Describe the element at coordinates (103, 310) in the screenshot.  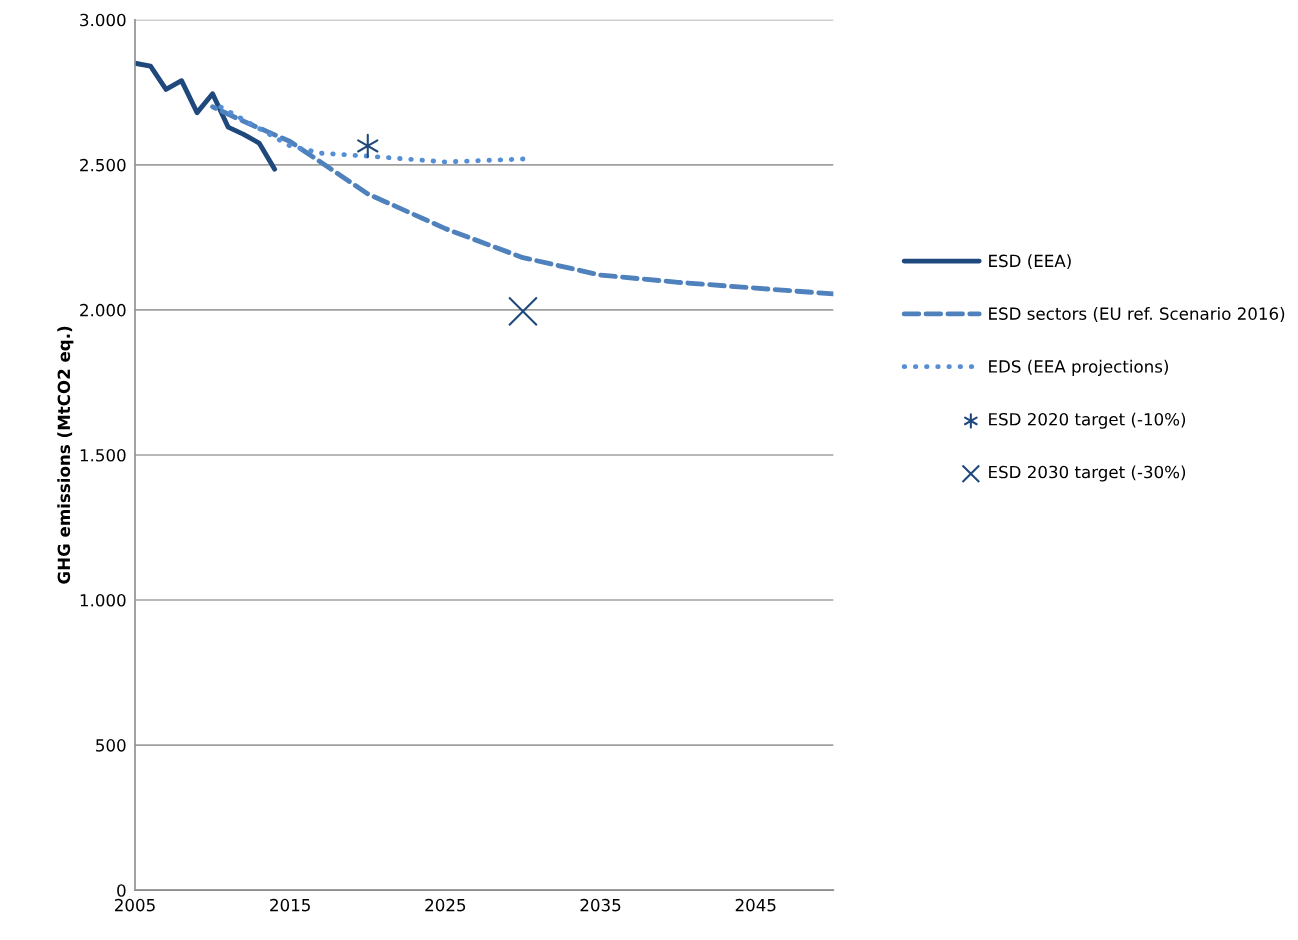
I see `y-tick-label: 2.000` at that location.